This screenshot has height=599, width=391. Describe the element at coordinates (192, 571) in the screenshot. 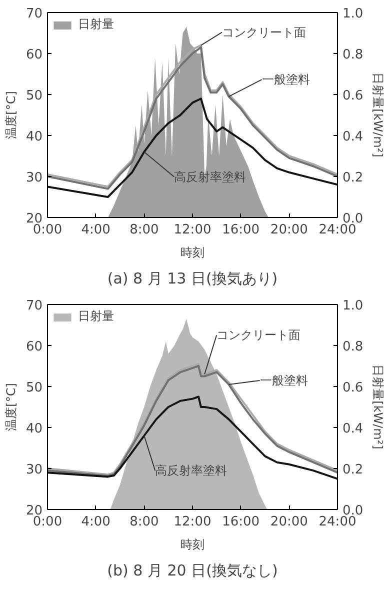

I see `text: (b) 8 月 20 日(換気なし)` at that location.